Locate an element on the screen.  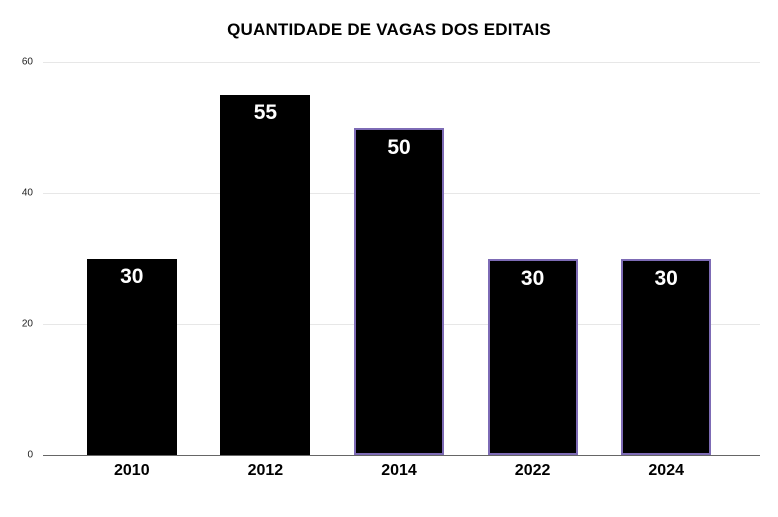
chart-title: QUANTIDADE DE VAGAS DOS EDITAIS is located at coordinates (389, 29).